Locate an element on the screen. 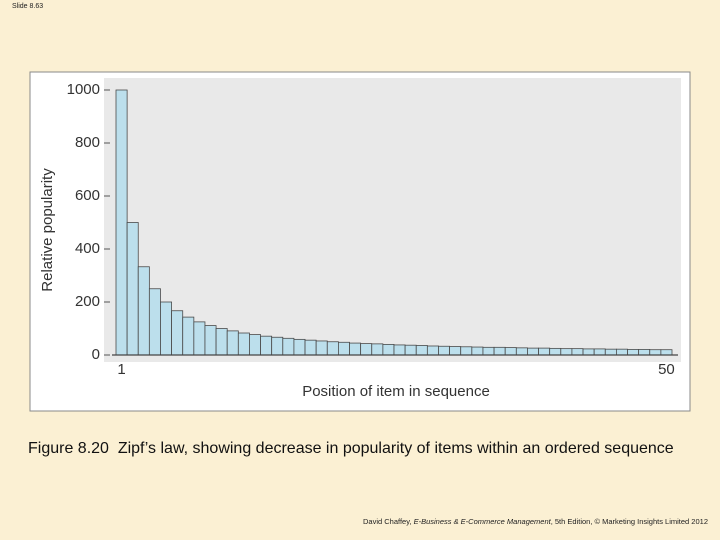  y-tick-label: 600 is located at coordinates (87, 195).